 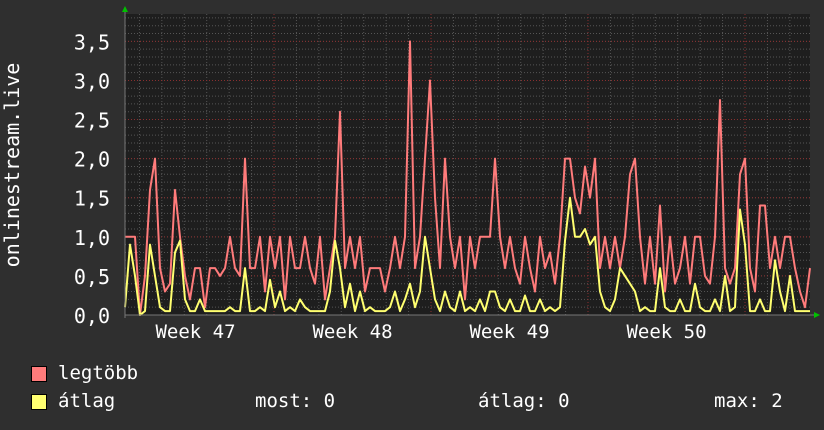 What do you see at coordinates (39, 402) in the screenshot?
I see `legend-swatch-avg` at bounding box center [39, 402].